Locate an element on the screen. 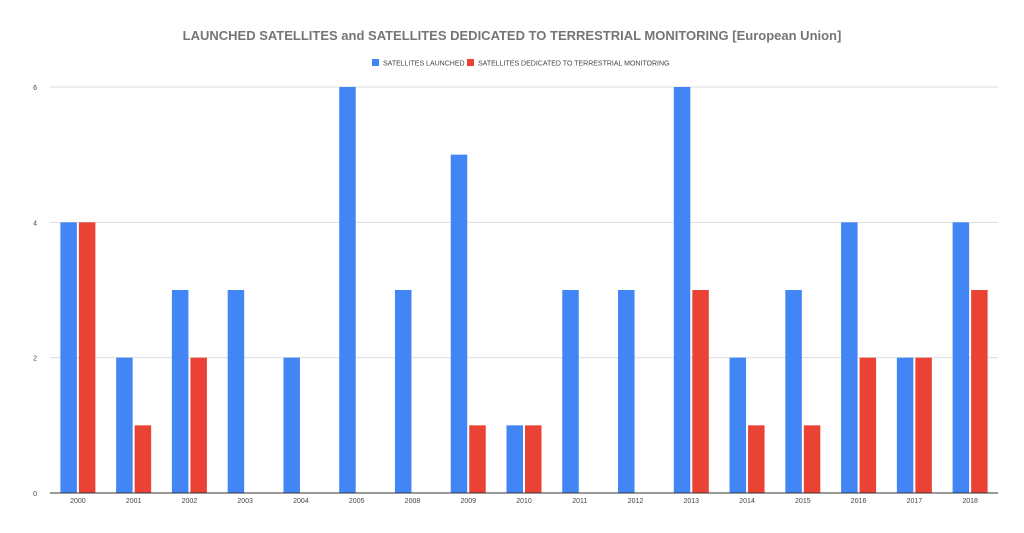 Image resolution: width=1024 pixels, height=533 pixels. bar-launched-2010 is located at coordinates (515, 459).